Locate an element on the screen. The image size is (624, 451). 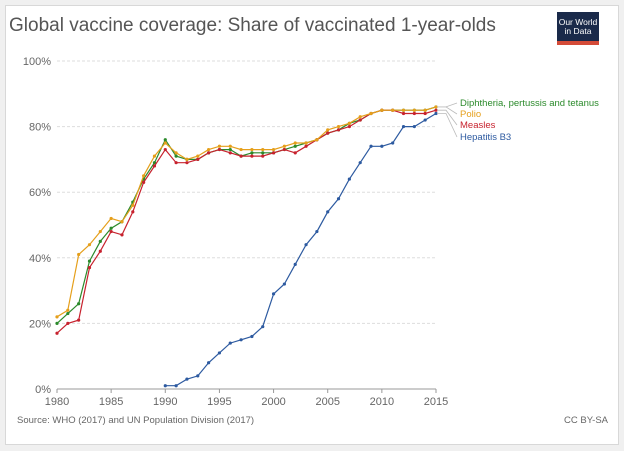
legend-label-dtp: Diphtheria, pertussis and tetanus is located at coordinates (529, 103).